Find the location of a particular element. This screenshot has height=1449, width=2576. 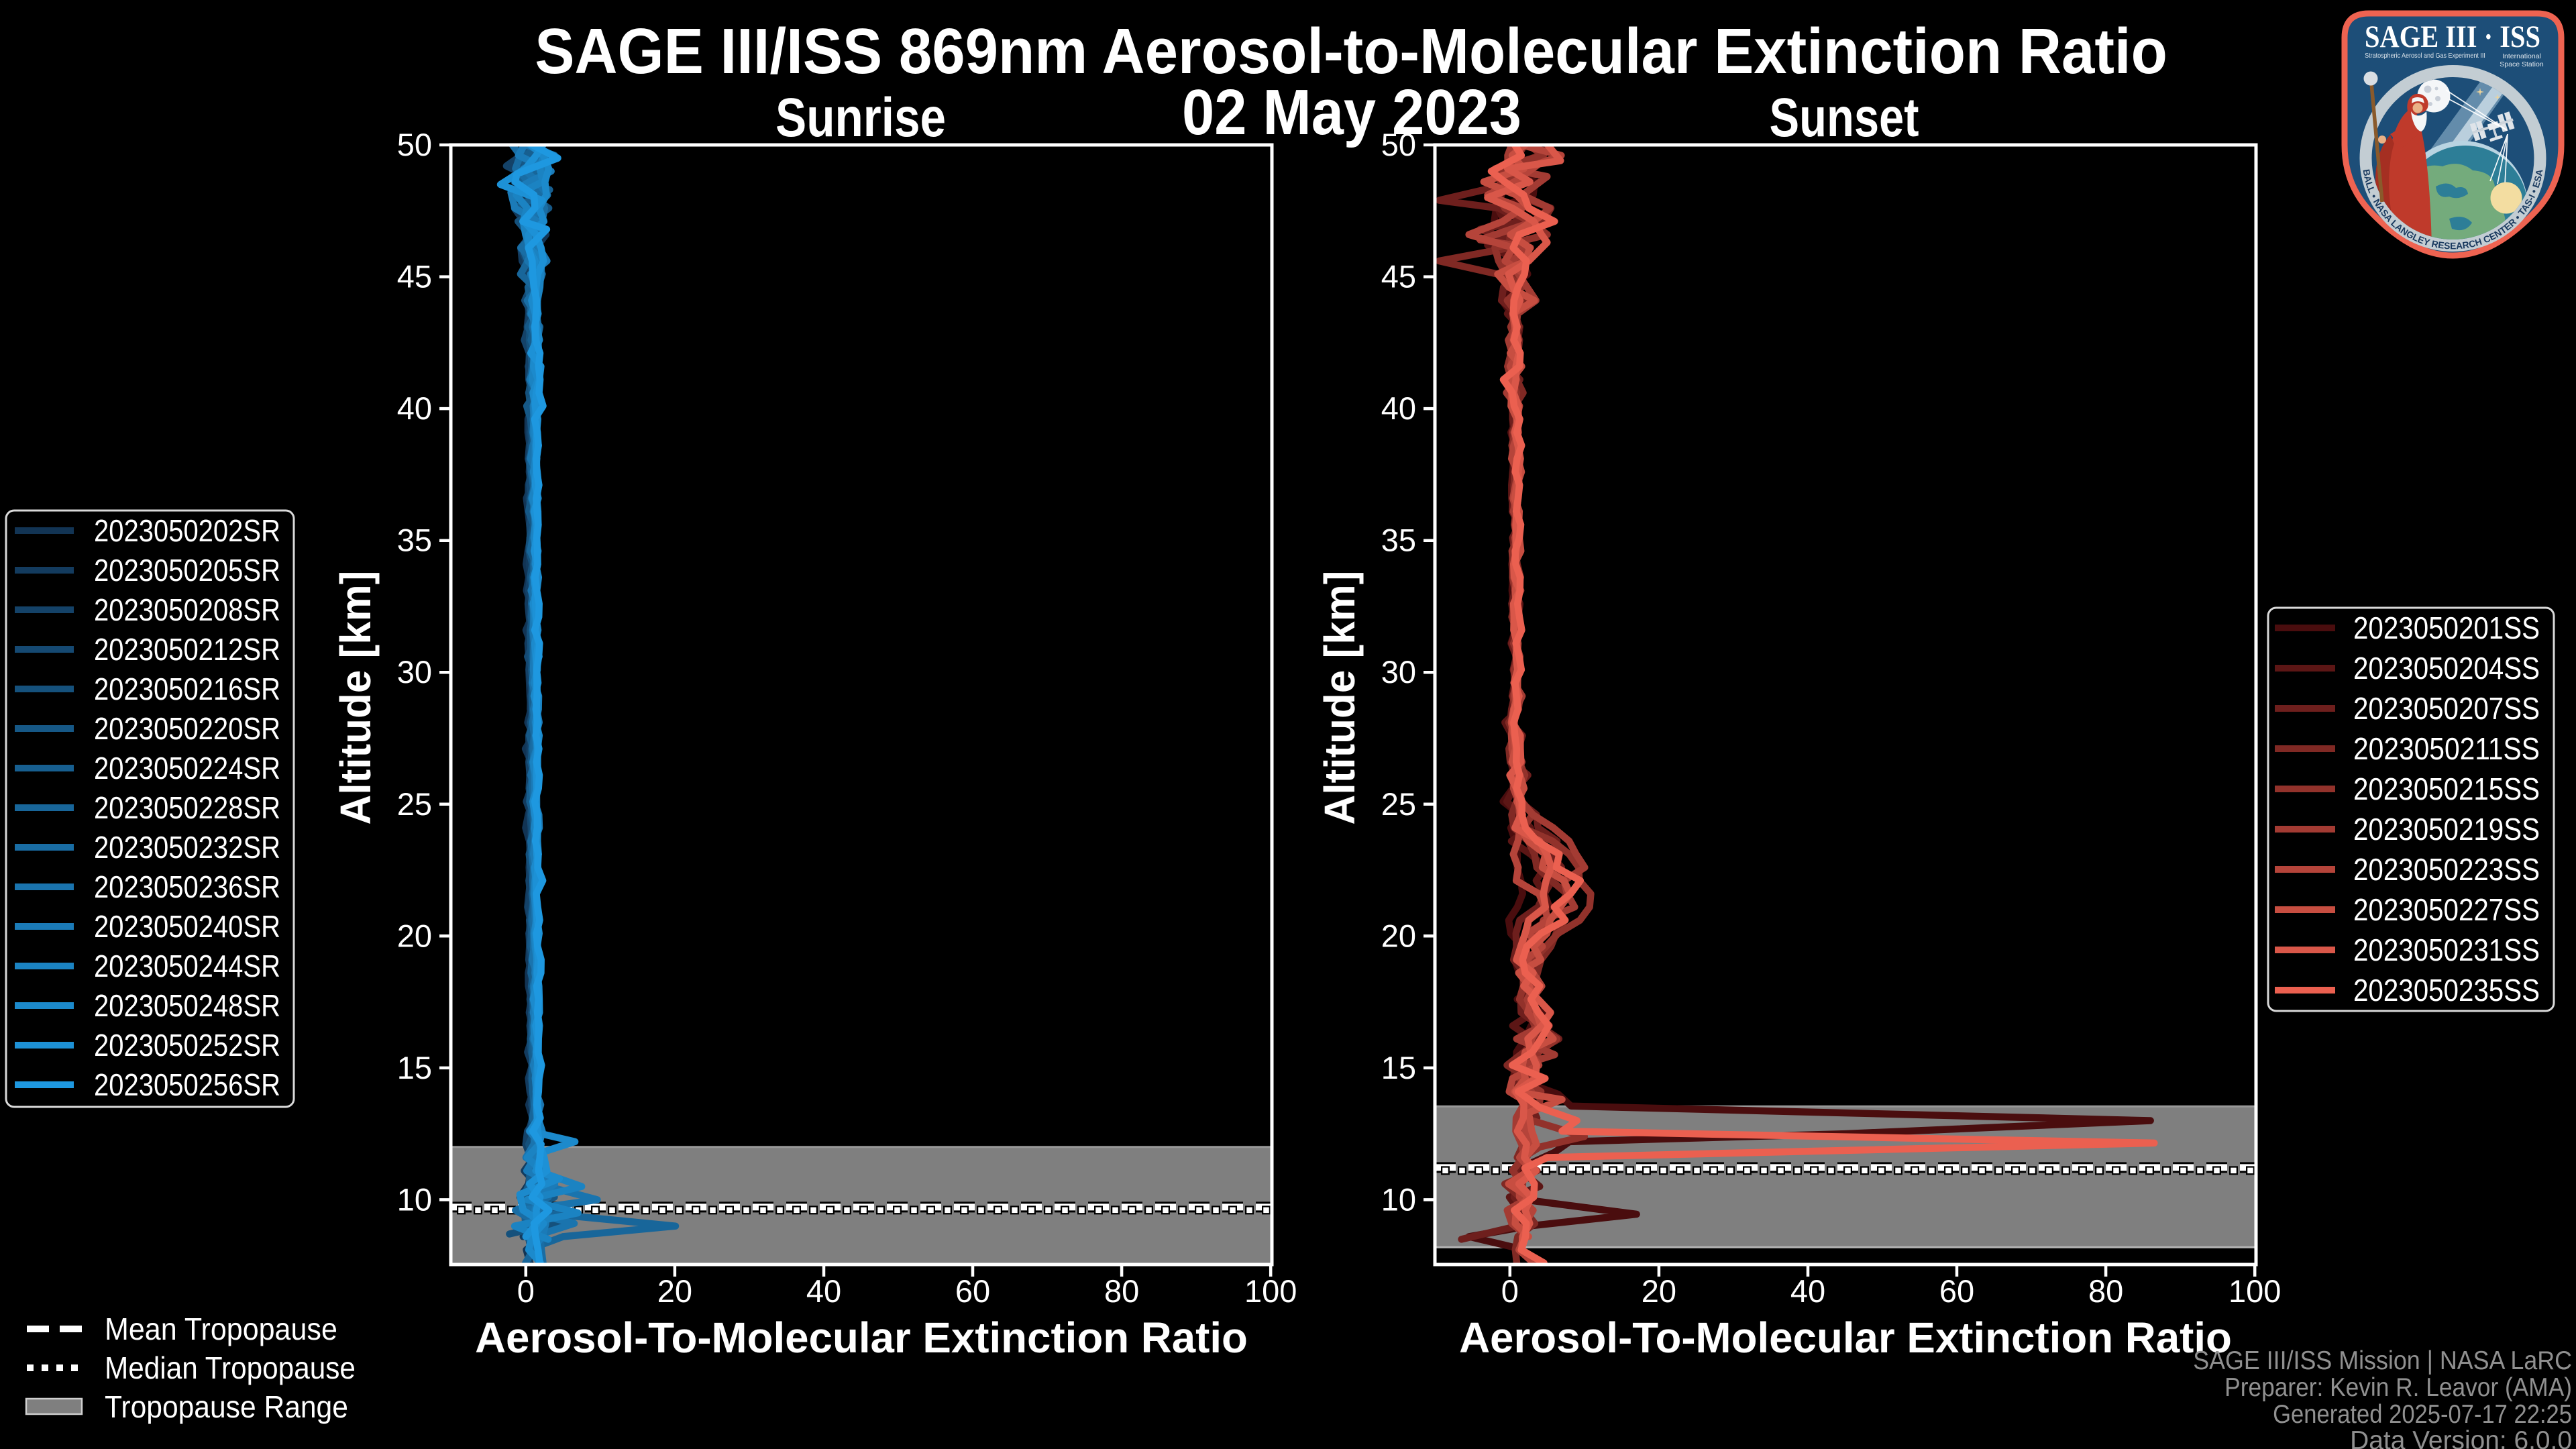

svg-text: 2023050207SS is located at coordinates (2446, 709).